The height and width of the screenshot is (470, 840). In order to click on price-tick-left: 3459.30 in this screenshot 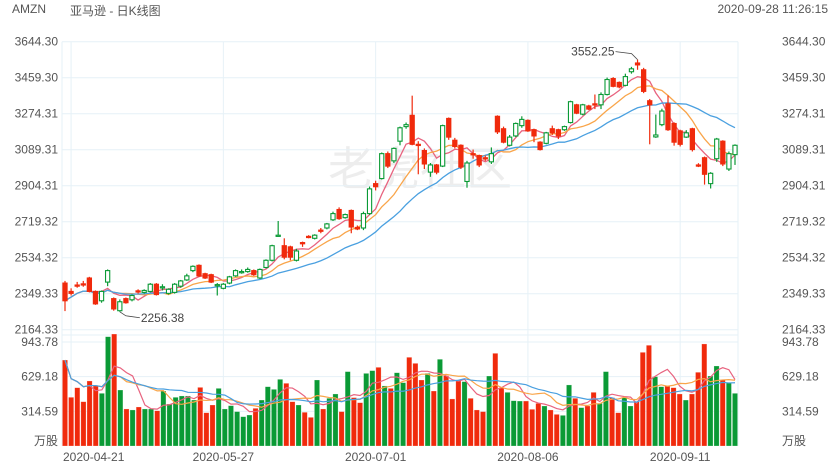, I will do `click(37, 78)`.